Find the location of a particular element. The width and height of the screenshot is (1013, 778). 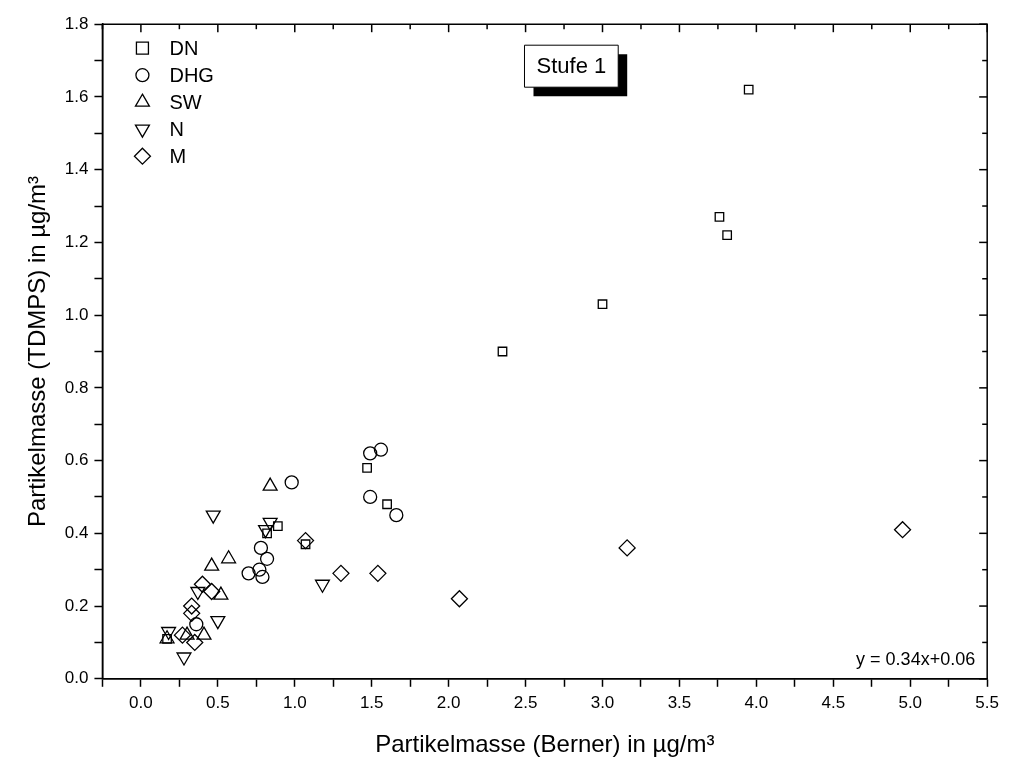

y-tick-label: 0.6 is located at coordinates (76, 460).